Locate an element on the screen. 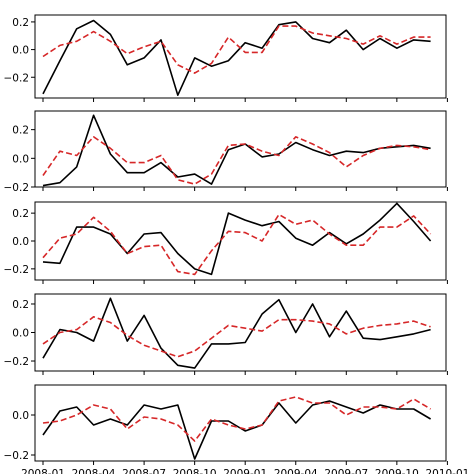  panel-2-frame is located at coordinates (240, 149).